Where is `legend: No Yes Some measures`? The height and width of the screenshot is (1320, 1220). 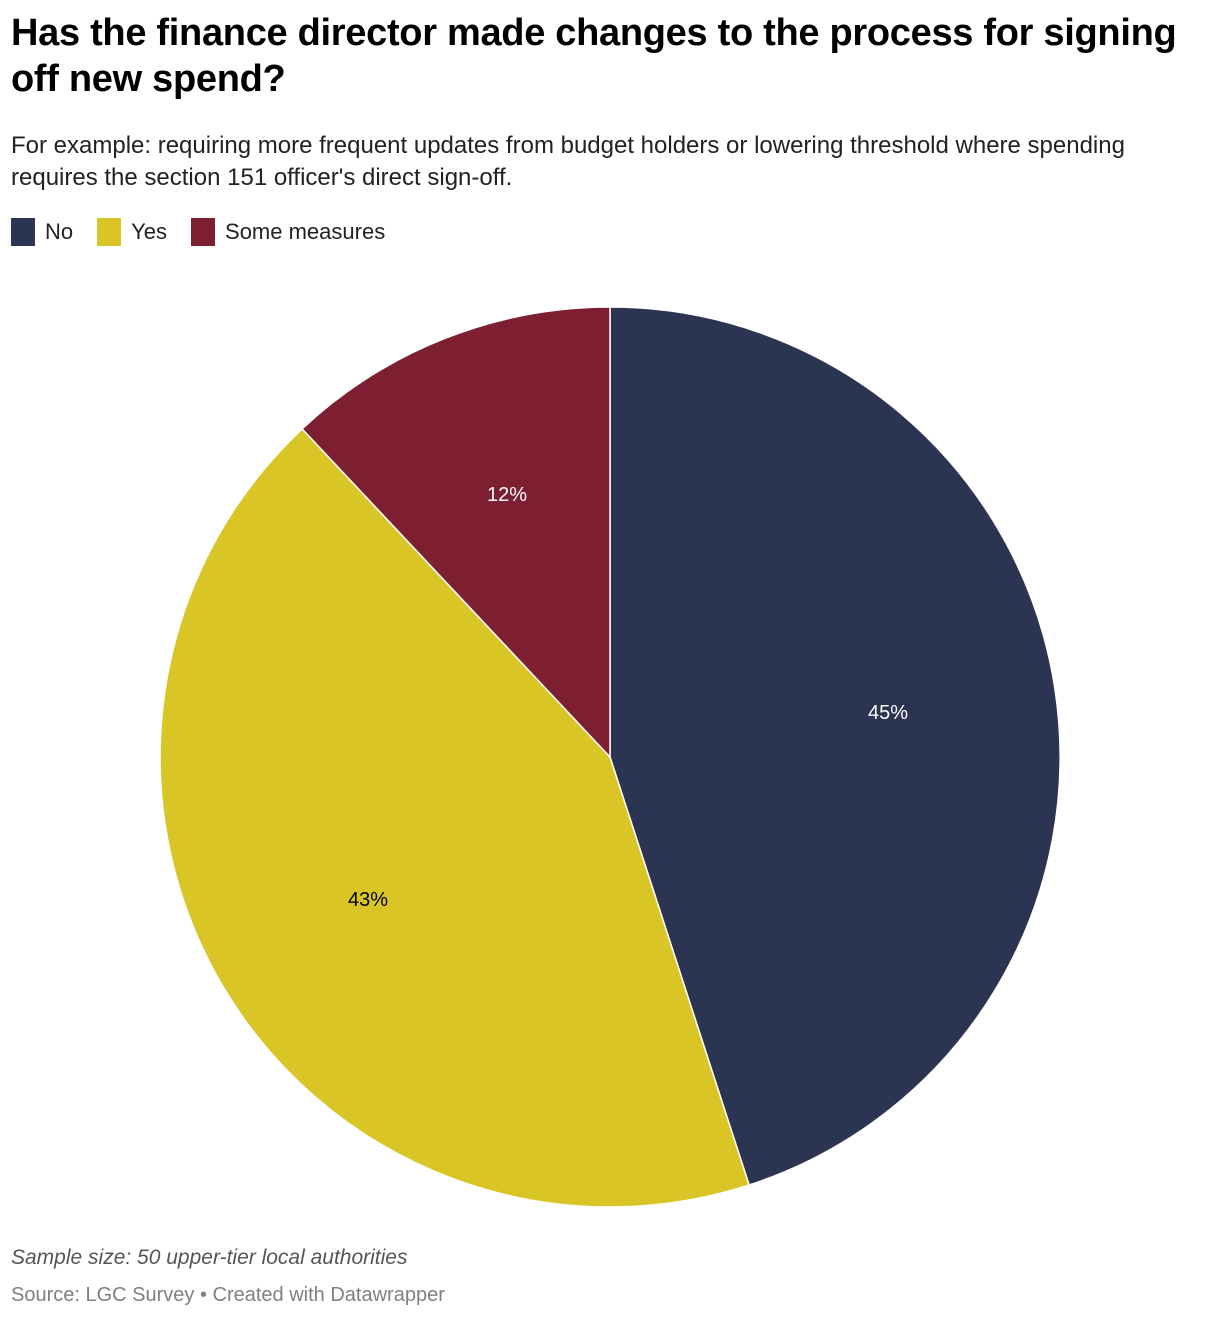
legend: No Yes Some measures is located at coordinates (210, 232).